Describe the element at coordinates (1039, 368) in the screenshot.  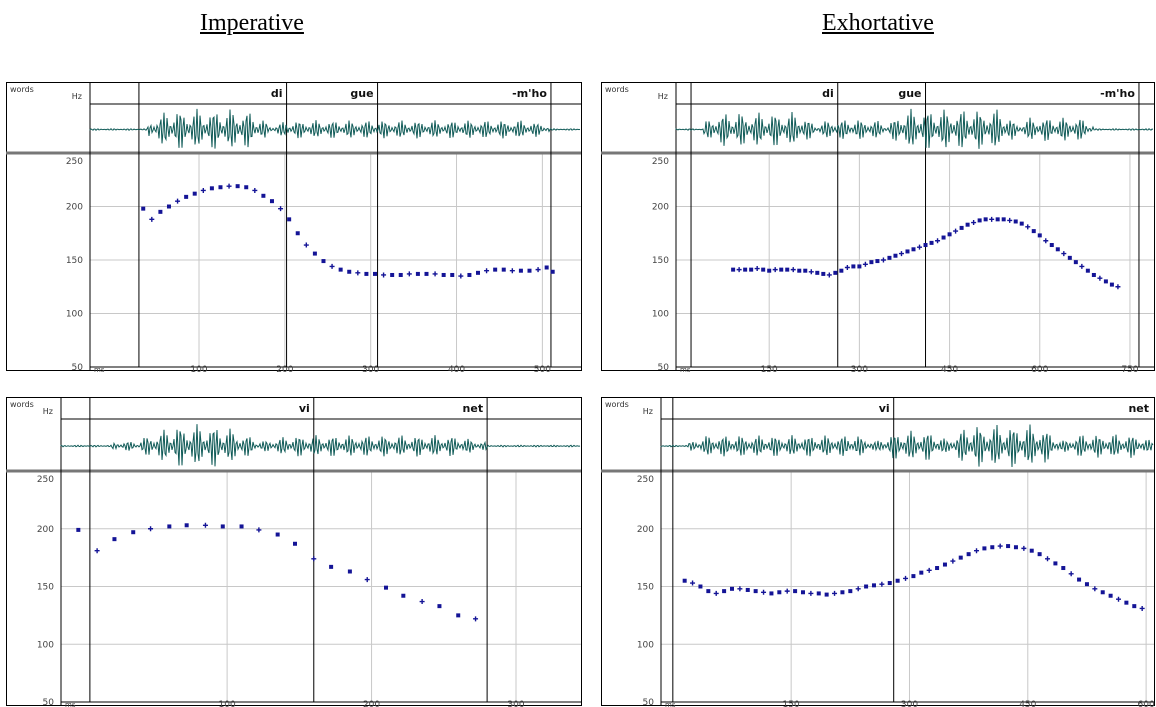
I see `x-tick-label: 600` at that location.